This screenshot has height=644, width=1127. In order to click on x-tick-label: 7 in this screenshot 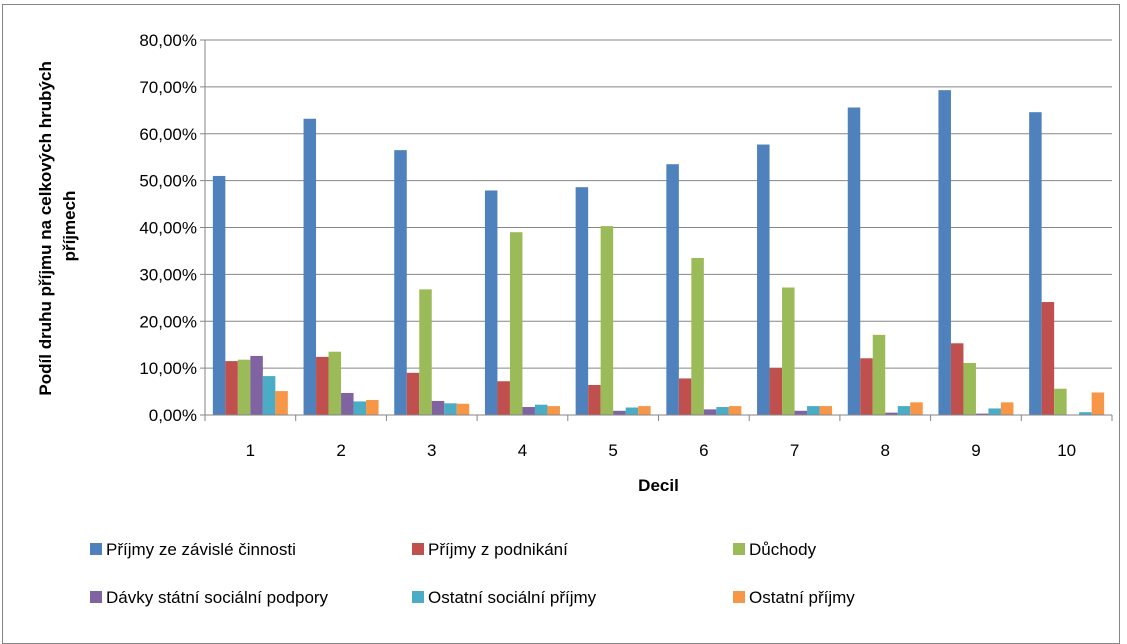, I will do `click(794, 450)`.